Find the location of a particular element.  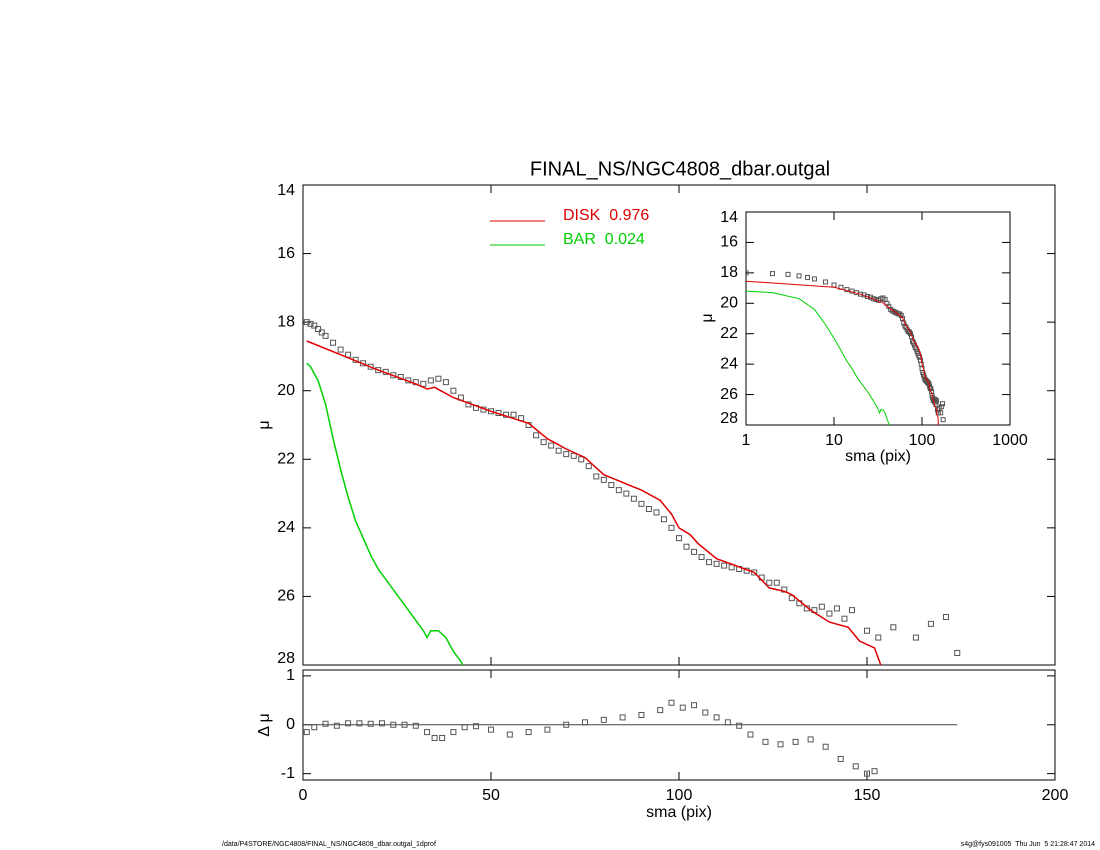

y-tick-label: 22 is located at coordinates (729, 333).